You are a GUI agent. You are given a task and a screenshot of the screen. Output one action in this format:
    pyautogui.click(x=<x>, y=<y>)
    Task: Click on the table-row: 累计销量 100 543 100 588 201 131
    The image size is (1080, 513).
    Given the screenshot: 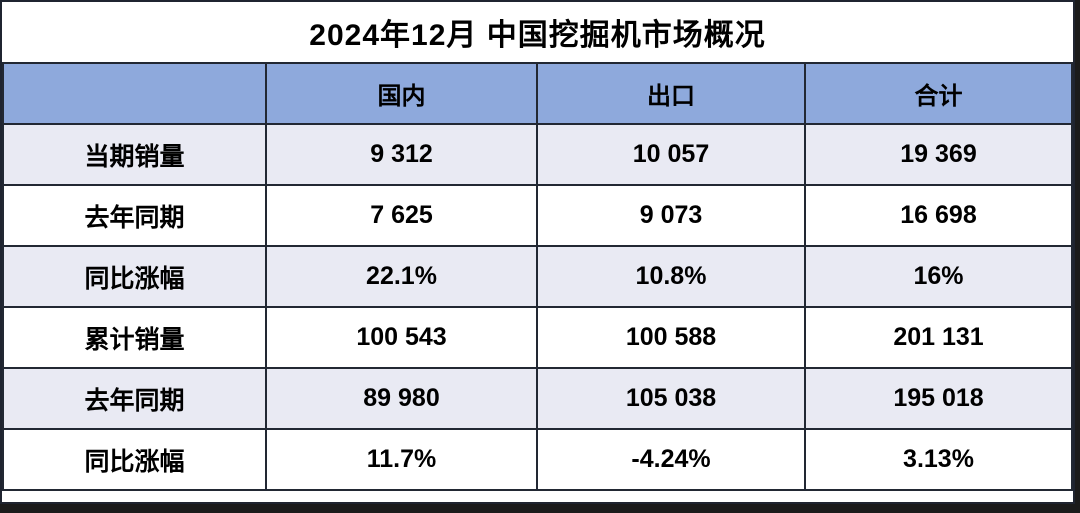 What is the action you would take?
    pyautogui.click(x=537, y=337)
    